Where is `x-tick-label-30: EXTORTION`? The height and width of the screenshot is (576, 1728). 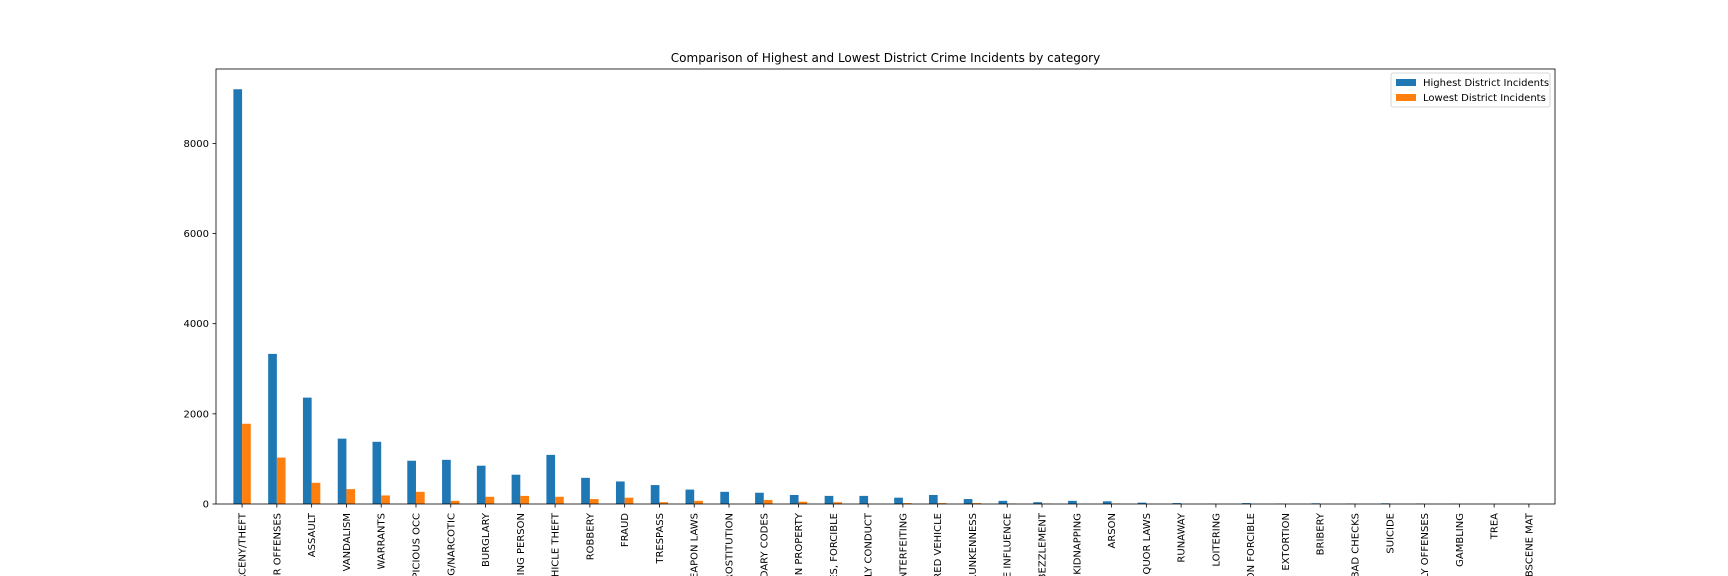
x-tick-label-30: EXTORTION is located at coordinates (1286, 542).